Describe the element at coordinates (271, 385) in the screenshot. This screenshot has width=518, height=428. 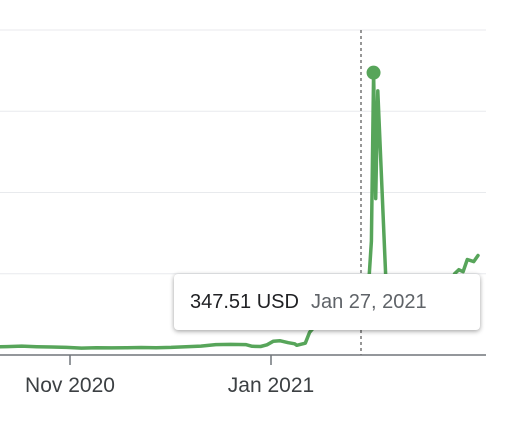
I see `x-tick-label-jan-2021: Jan 2021` at that location.